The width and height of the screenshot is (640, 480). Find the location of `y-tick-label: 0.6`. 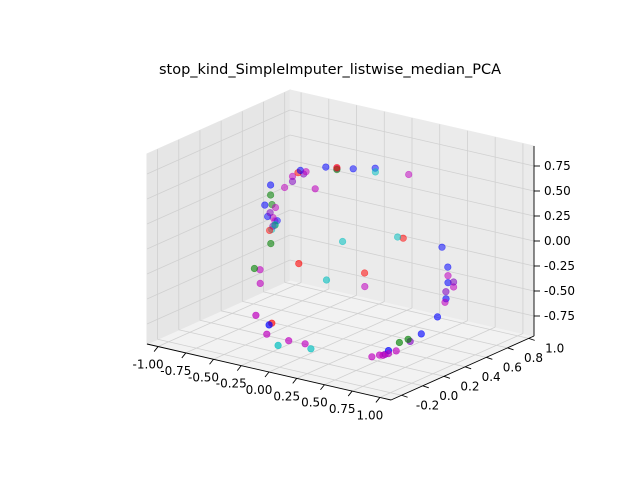

y-tick-label: 0.6 is located at coordinates (512, 367).